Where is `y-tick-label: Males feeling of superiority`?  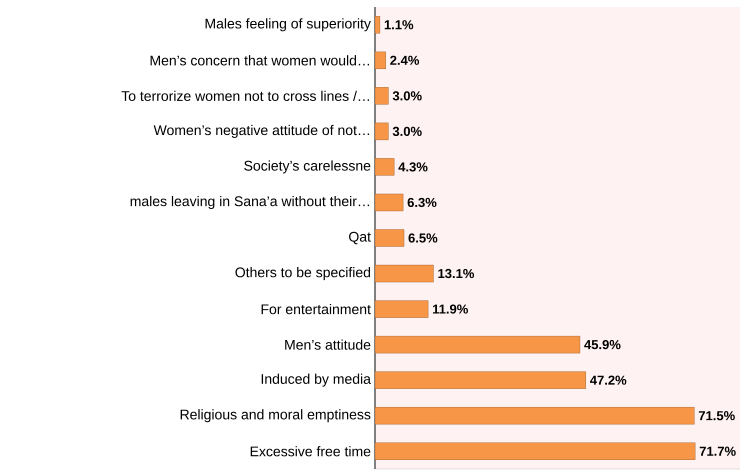 y-tick-label: Males feeling of superiority is located at coordinates (288, 25).